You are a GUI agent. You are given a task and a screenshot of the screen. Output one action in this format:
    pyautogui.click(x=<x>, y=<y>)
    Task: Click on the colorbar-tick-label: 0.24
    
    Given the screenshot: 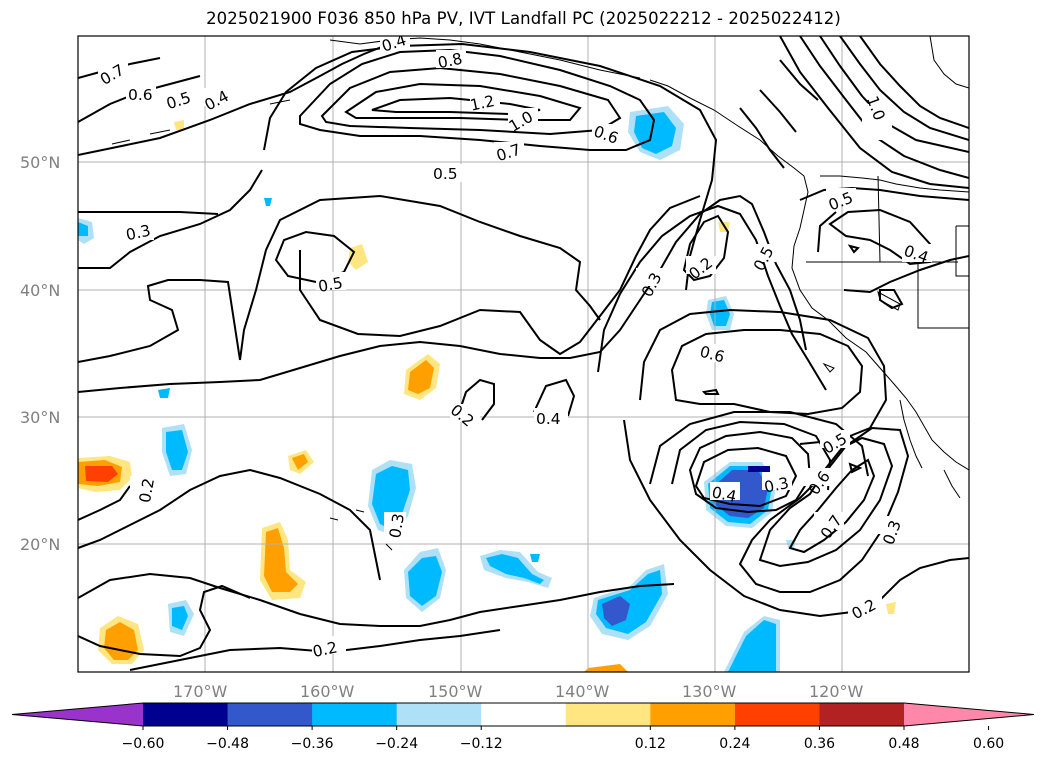 What is the action you would take?
    pyautogui.click(x=734, y=744)
    